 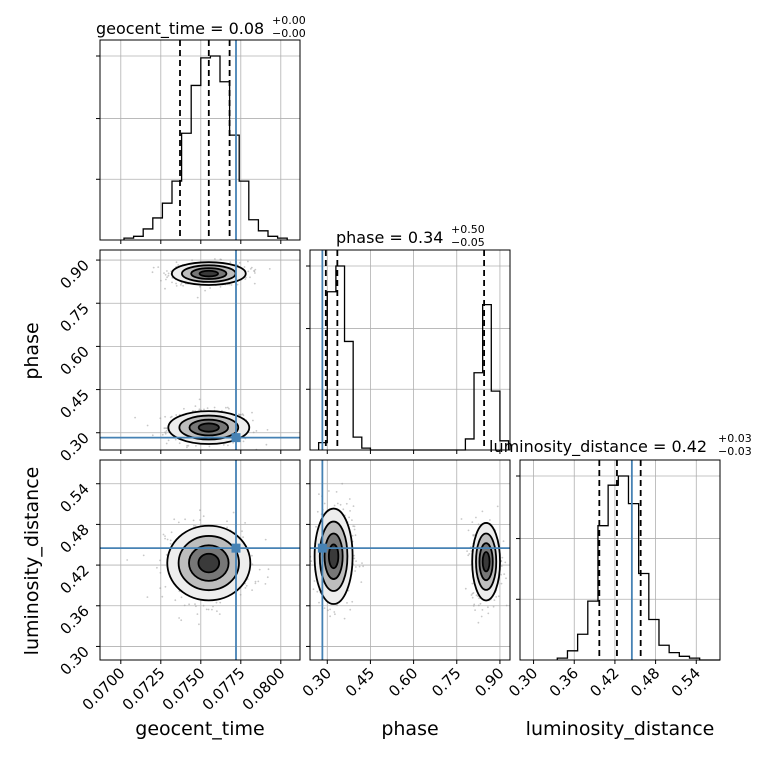 What do you see at coordinates (322, 548) in the screenshot?
I see `panel-phase-vs-luminosity-distance-truth-marker` at bounding box center [322, 548].